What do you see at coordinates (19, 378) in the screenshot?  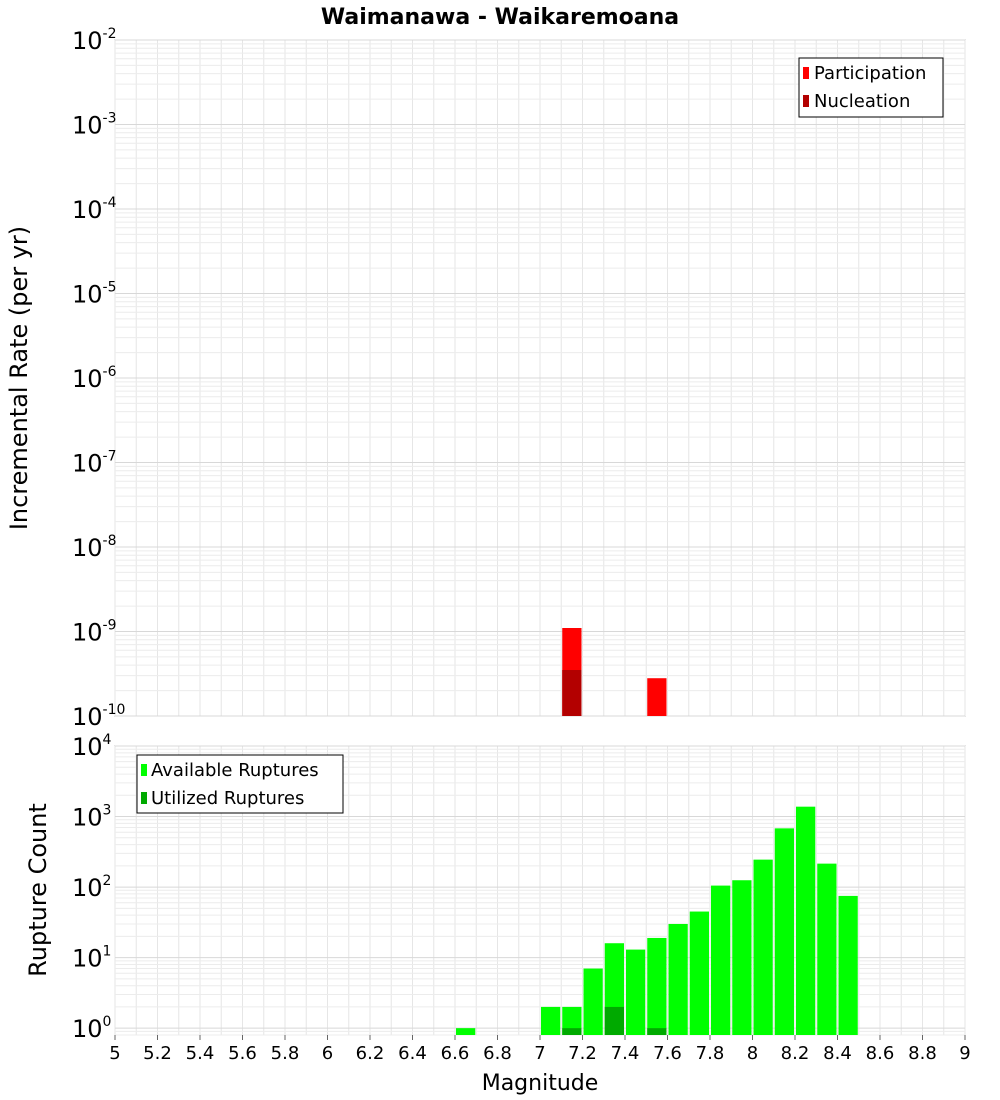 I see `rate-y-axis-label: Incremental Rate (per yr)` at bounding box center [19, 378].